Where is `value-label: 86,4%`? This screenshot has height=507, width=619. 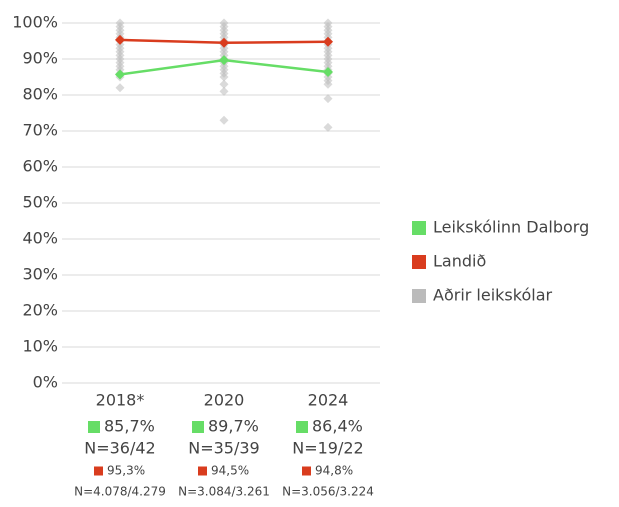
value-label: 86,4% is located at coordinates (337, 426).